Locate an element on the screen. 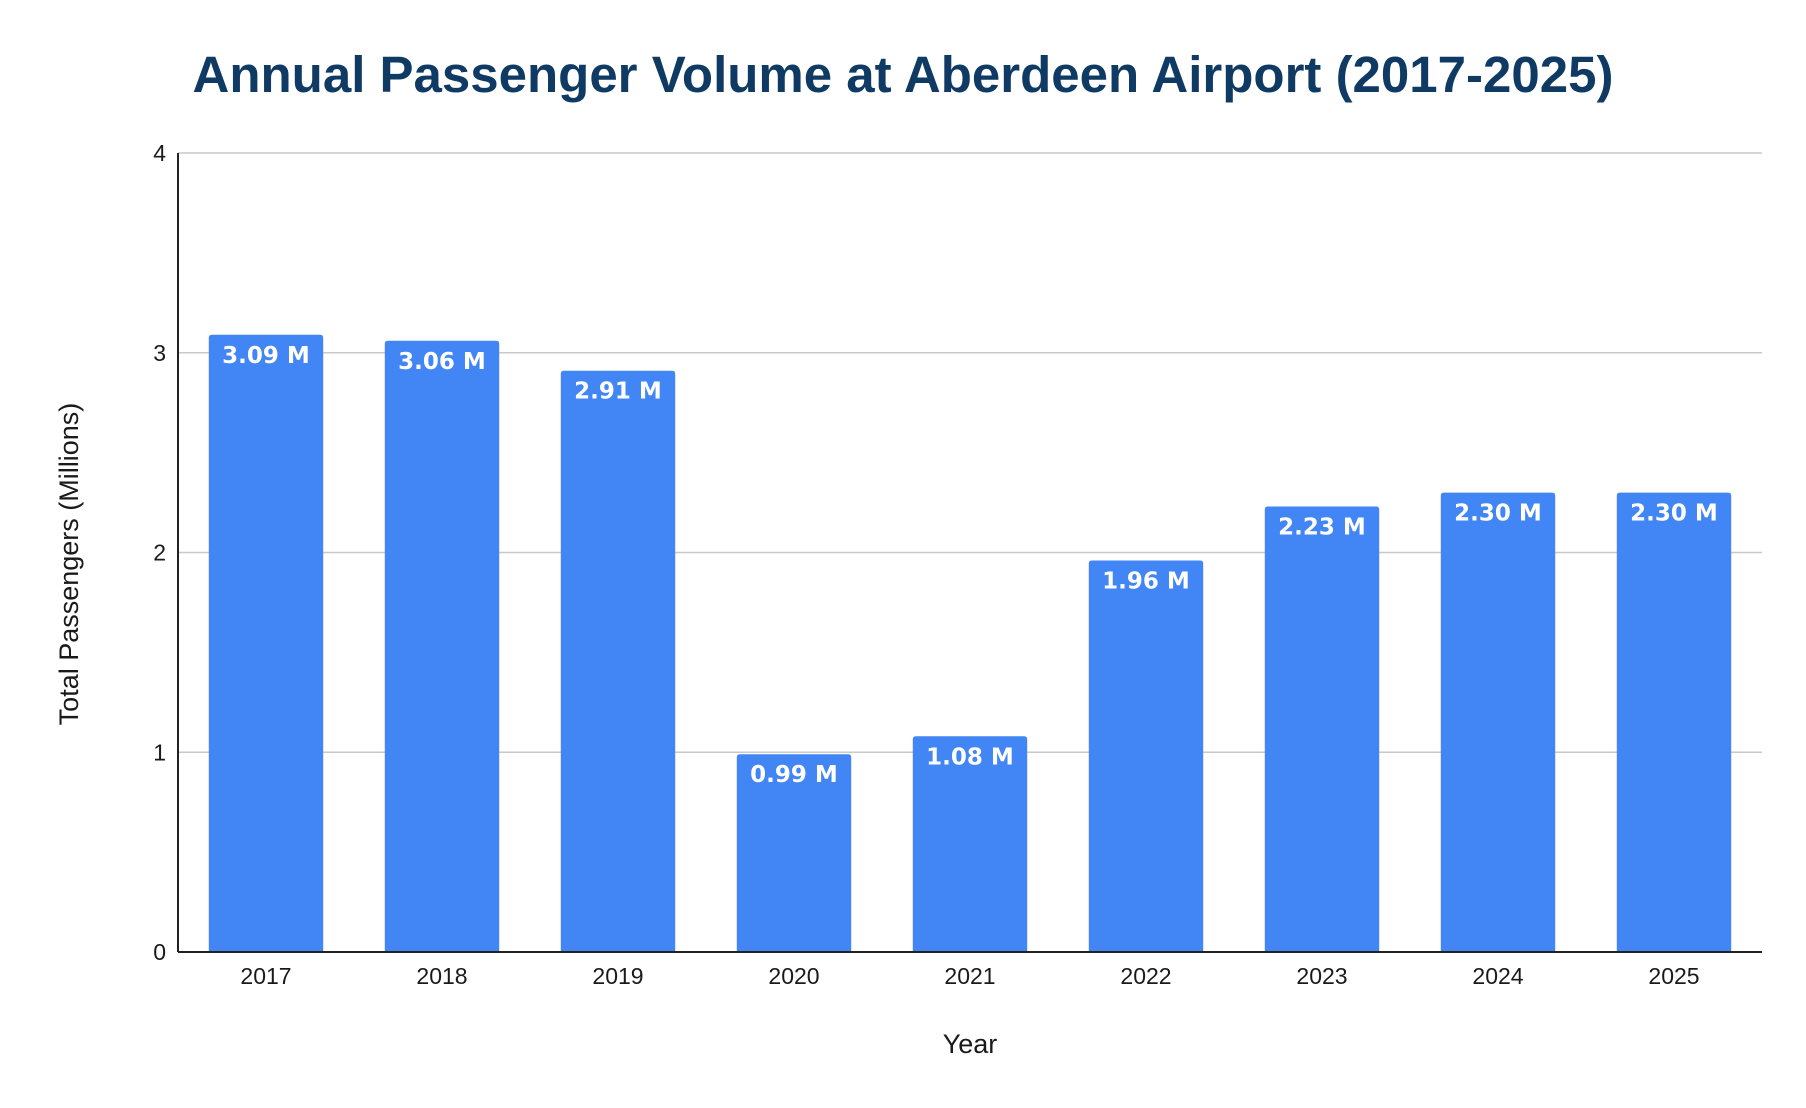  x-tick-labels: 2017 2018 2019 2020 2021 2022 2023 2024 2025 is located at coordinates (969, 976).